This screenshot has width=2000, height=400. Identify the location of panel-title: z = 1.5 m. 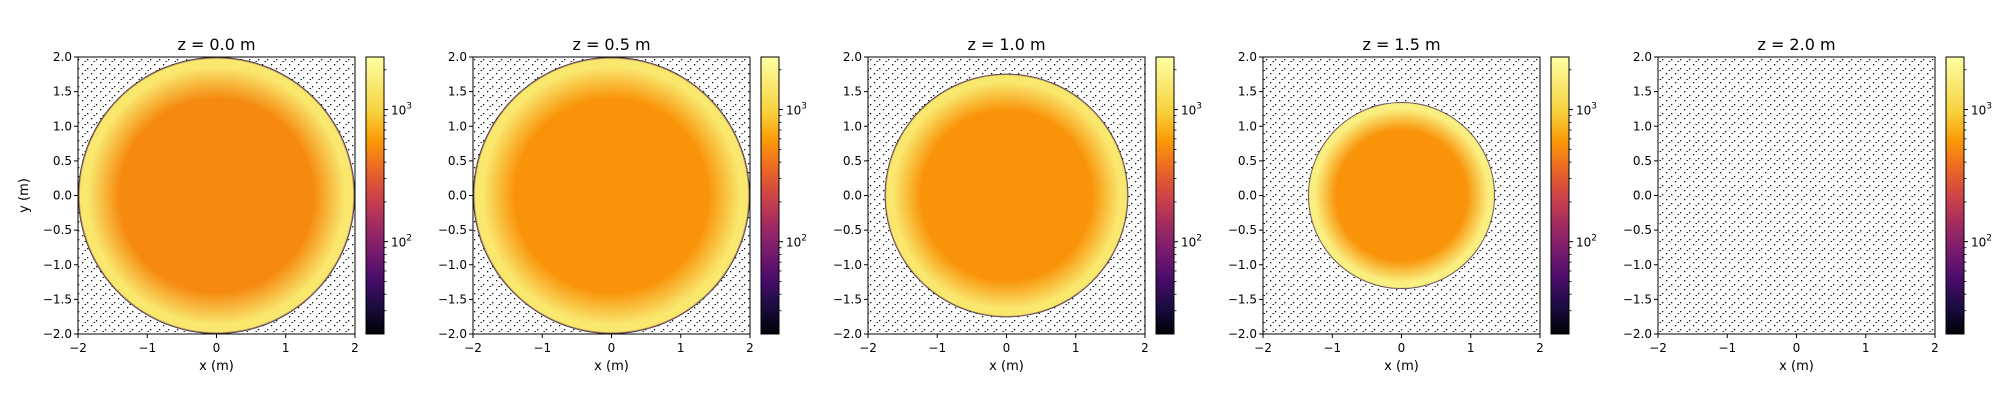
(1401, 44).